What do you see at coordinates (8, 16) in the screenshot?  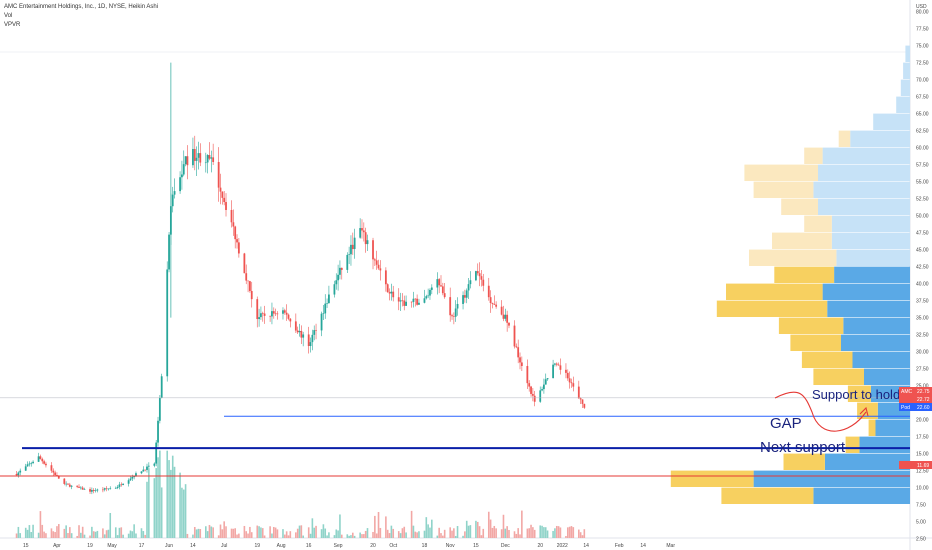 I see `vol-indicator-label: Vol` at bounding box center [8, 16].